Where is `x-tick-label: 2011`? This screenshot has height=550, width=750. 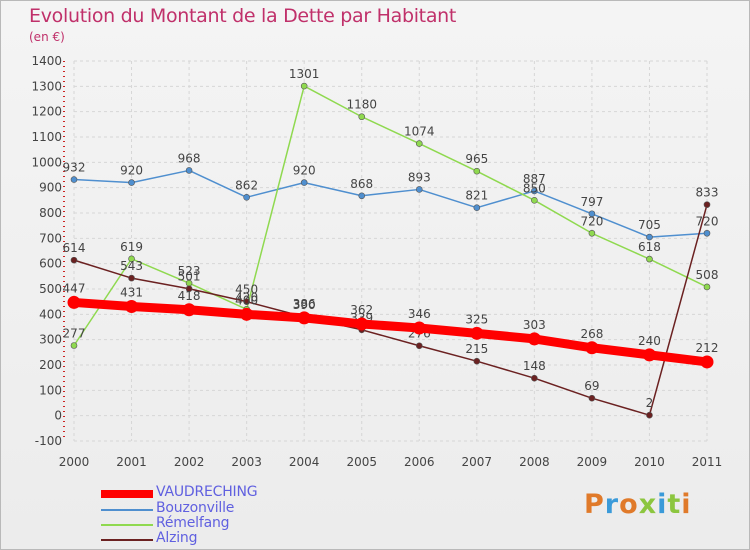
x-tick-label: 2011 is located at coordinates (707, 462).